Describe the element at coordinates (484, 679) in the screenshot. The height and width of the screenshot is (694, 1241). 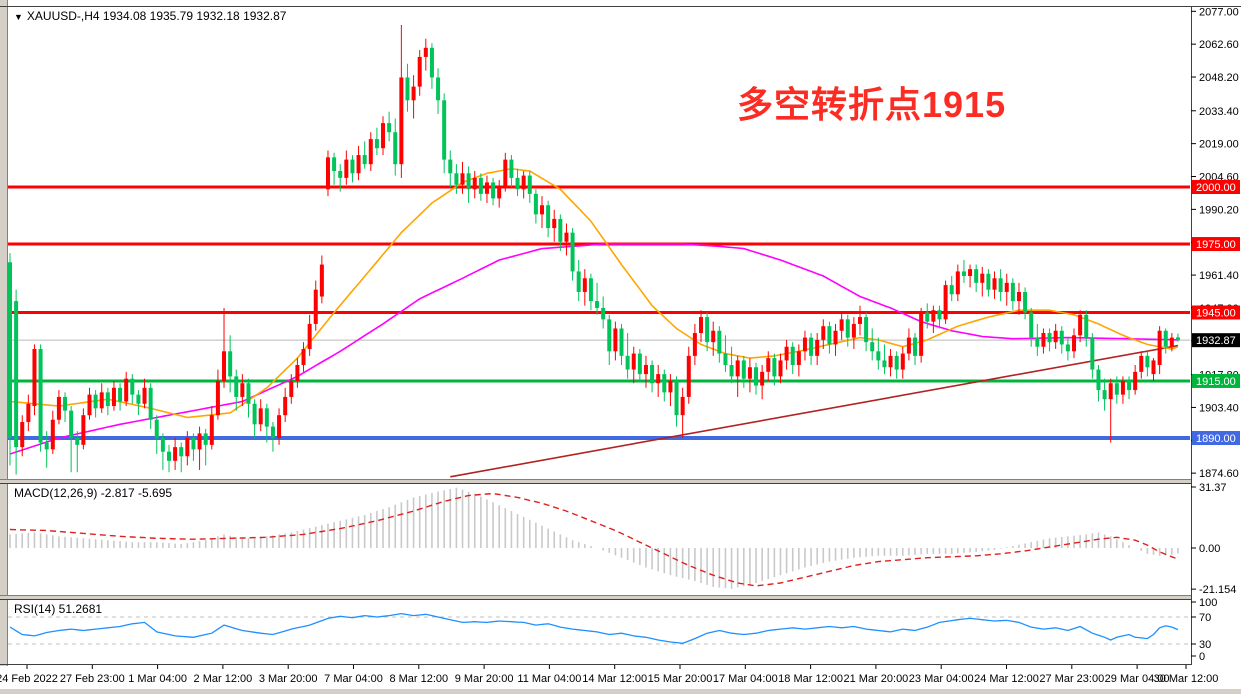
I see `time-label: 9 Mar 20:00` at that location.